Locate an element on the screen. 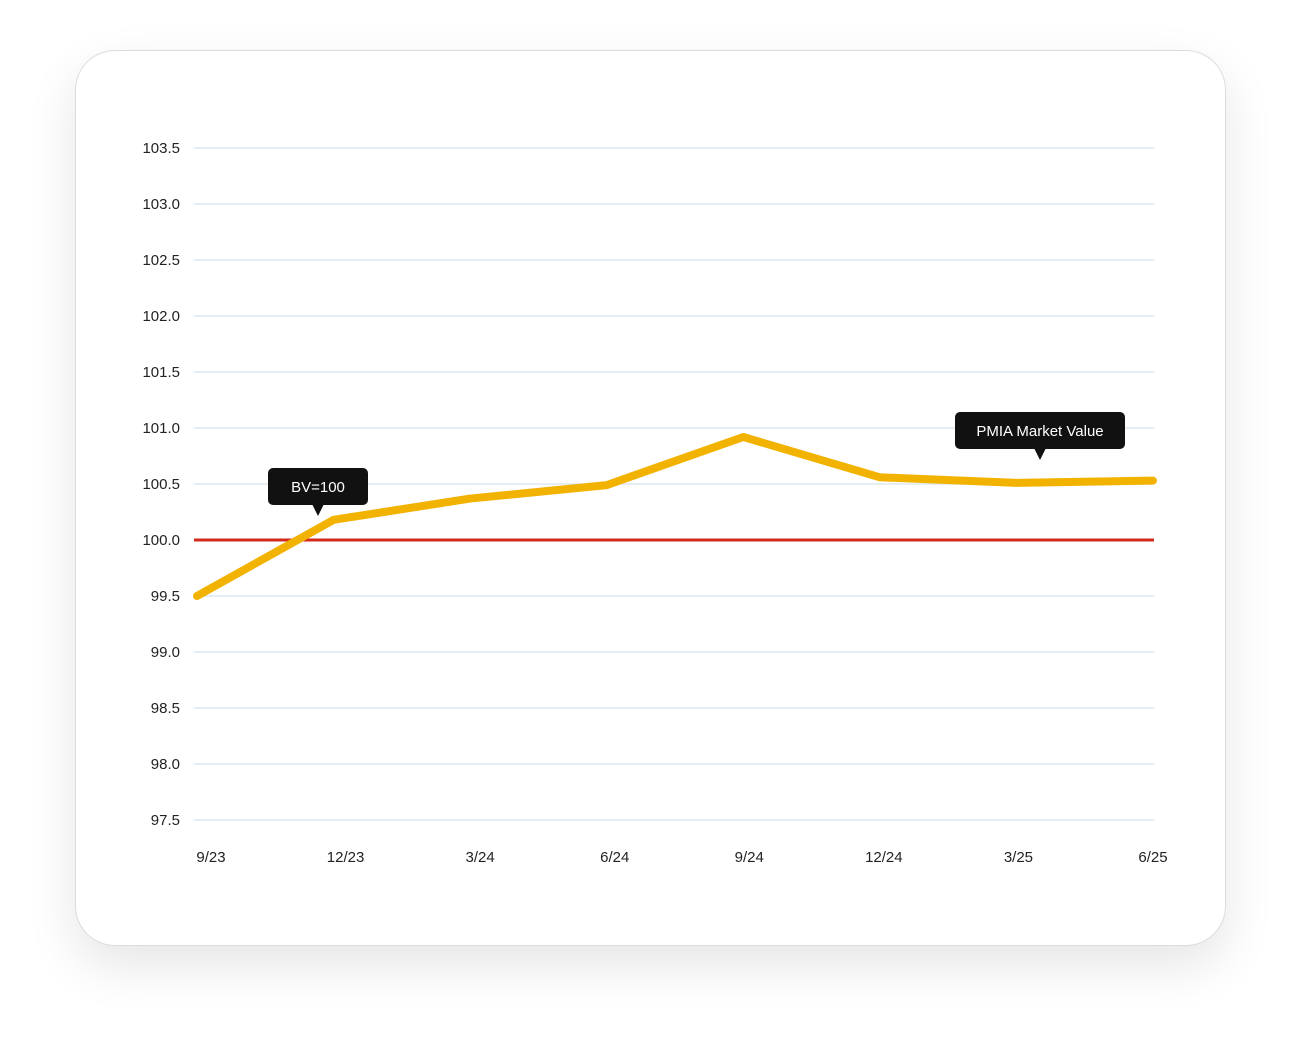 This screenshot has height=1043, width=1300. reference-tooltip-box is located at coordinates (318, 486).